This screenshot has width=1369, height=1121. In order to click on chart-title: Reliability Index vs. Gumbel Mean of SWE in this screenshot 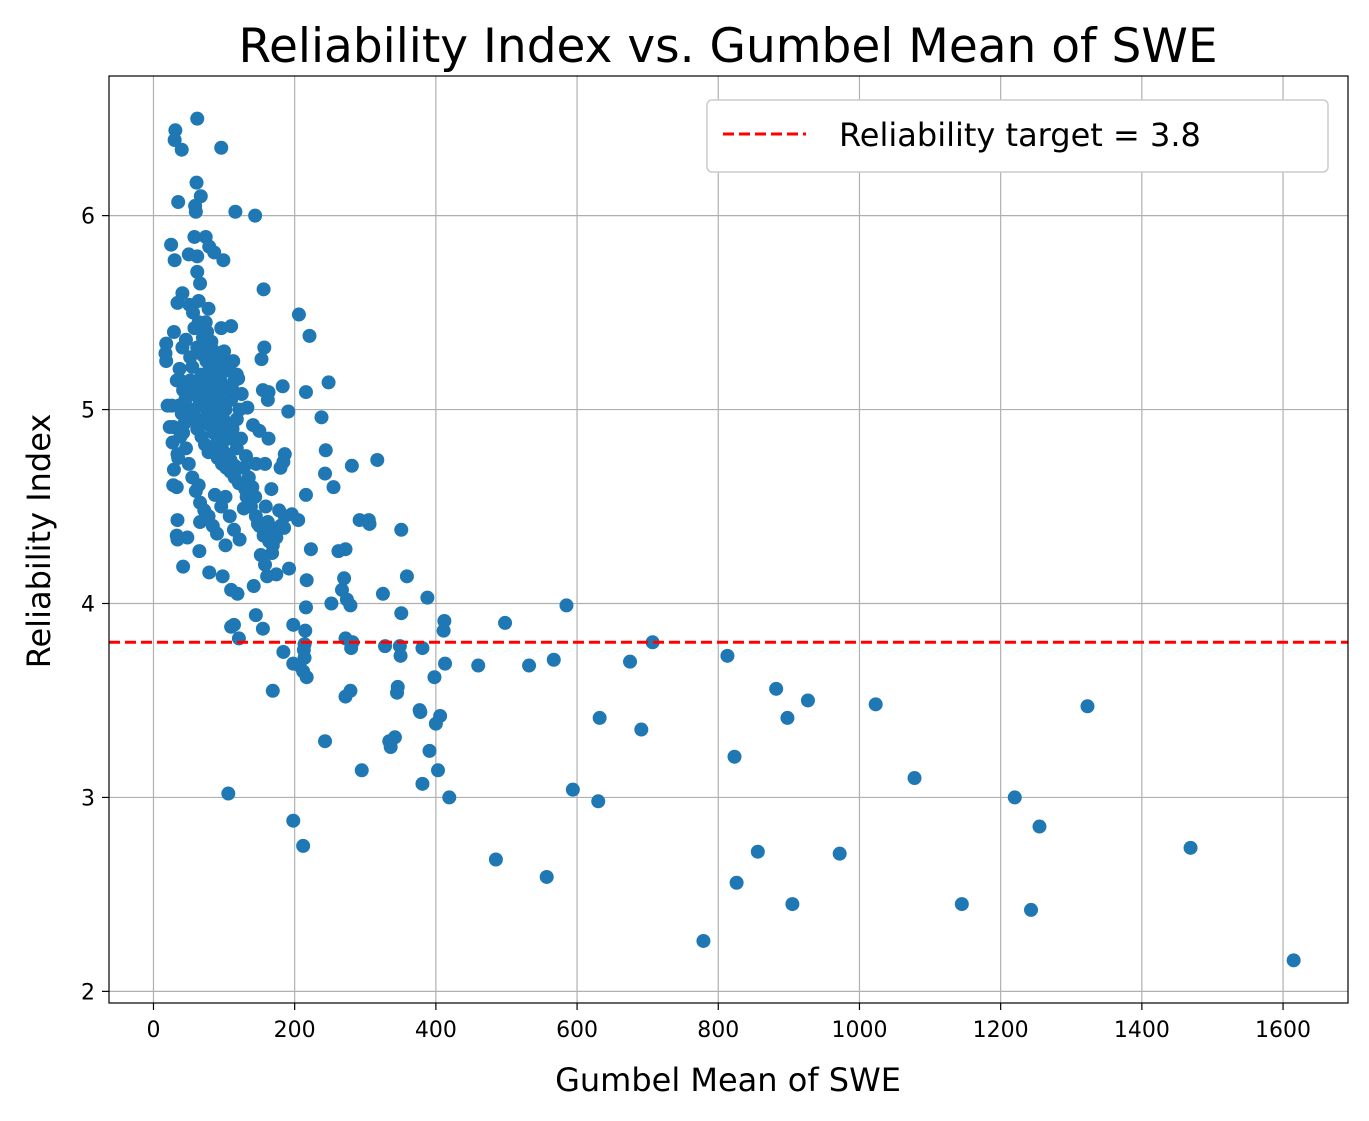, I will do `click(727, 46)`.